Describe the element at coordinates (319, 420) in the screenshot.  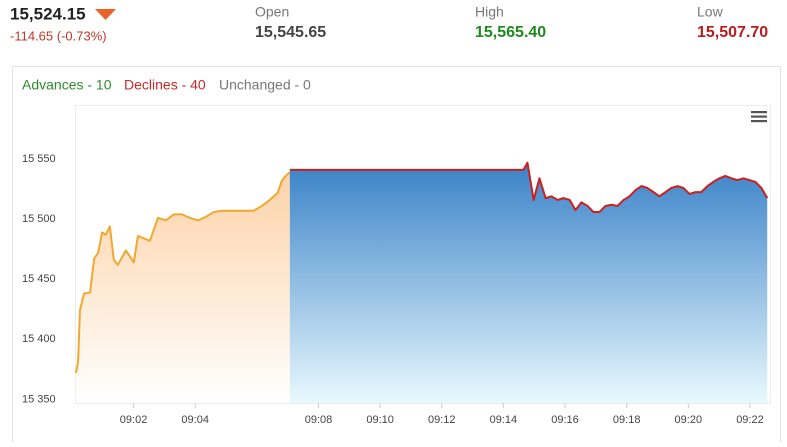
I see `x-tick-label: 09:08` at that location.